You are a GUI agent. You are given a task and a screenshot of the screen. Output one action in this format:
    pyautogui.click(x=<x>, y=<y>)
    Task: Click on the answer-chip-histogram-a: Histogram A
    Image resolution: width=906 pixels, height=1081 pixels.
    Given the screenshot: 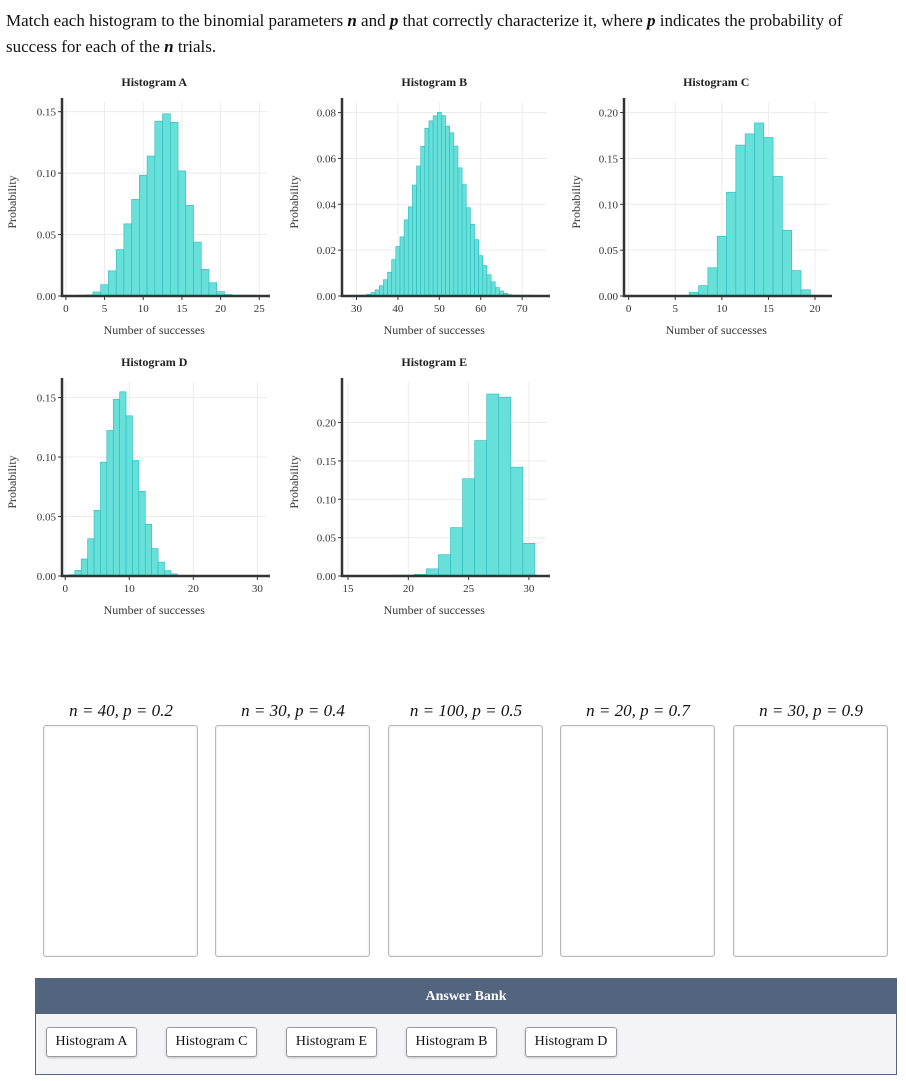 What is the action you would take?
    pyautogui.click(x=91, y=1042)
    